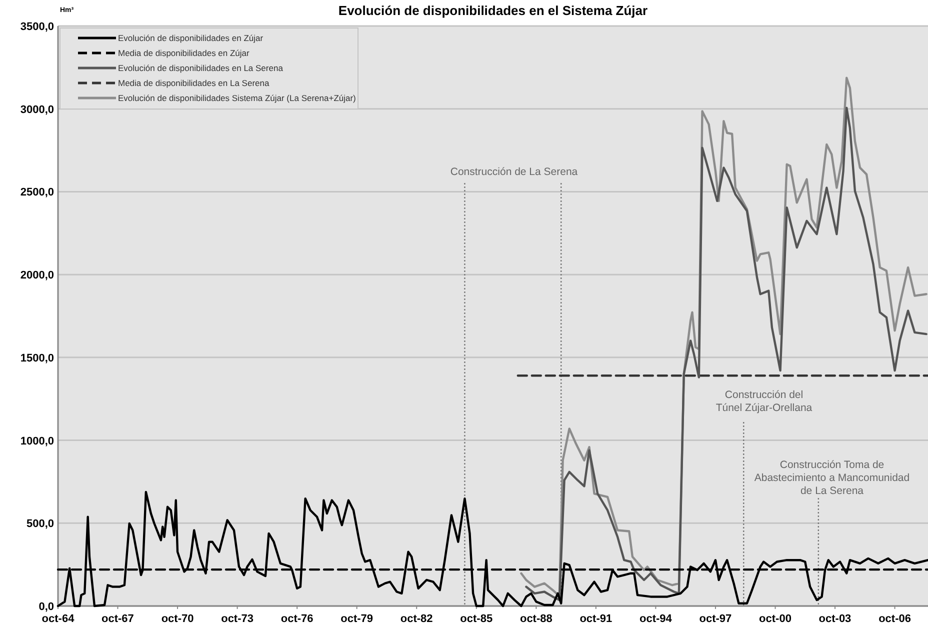  Describe the element at coordinates (37, 276) in the screenshot. I see `y-tick-label: 2000,0` at that location.